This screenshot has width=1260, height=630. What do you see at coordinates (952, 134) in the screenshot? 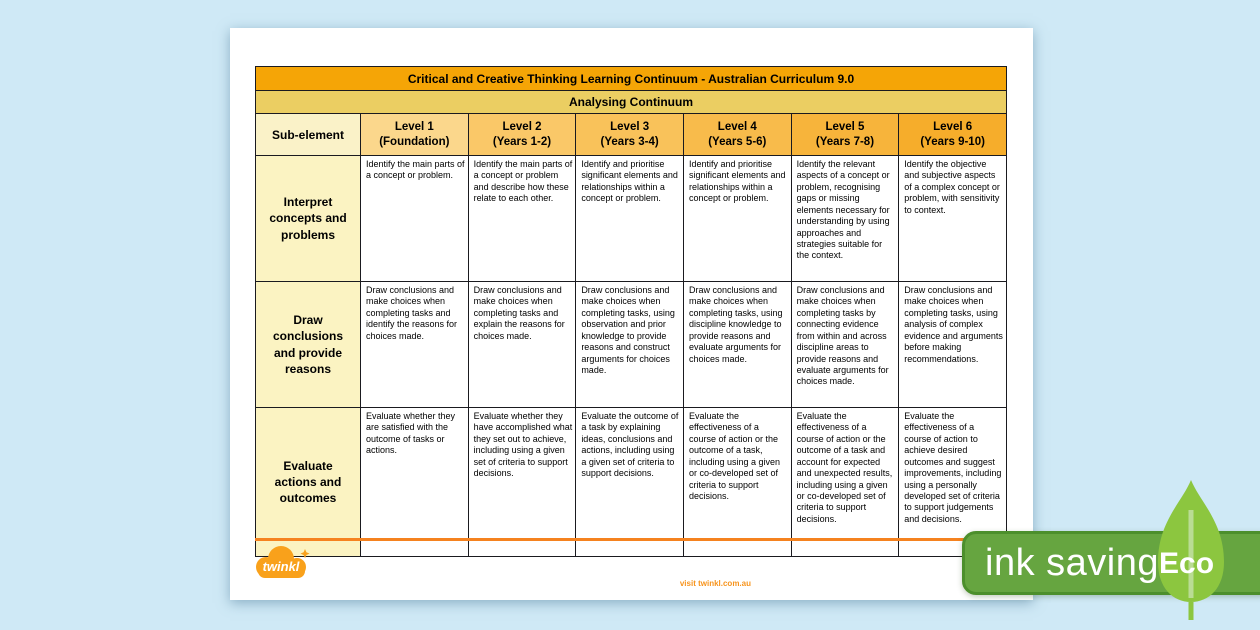
I see `level-6-header: Level 6 (Years 9-10)` at bounding box center [952, 134].